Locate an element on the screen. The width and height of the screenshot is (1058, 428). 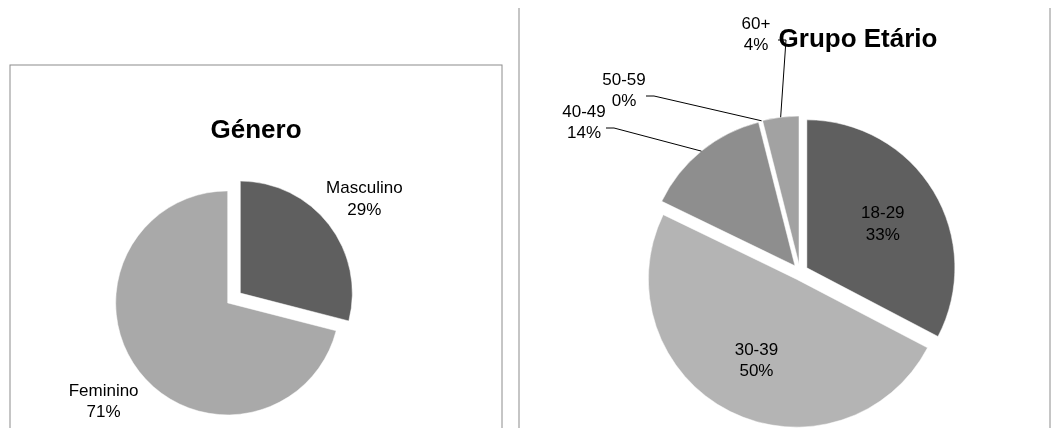
chart-title: Grupo Etário is located at coordinates (858, 38).